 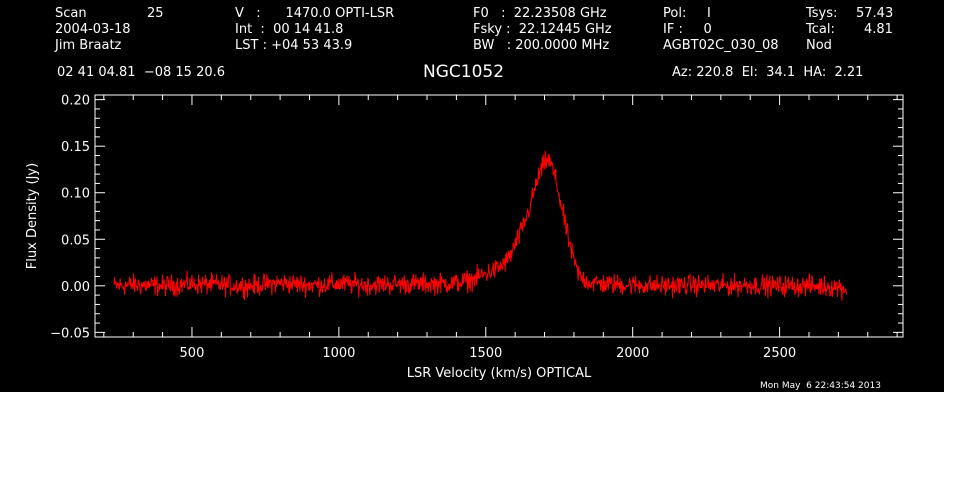 I want to click on y-tick-label: −0.05, so click(x=70, y=333).